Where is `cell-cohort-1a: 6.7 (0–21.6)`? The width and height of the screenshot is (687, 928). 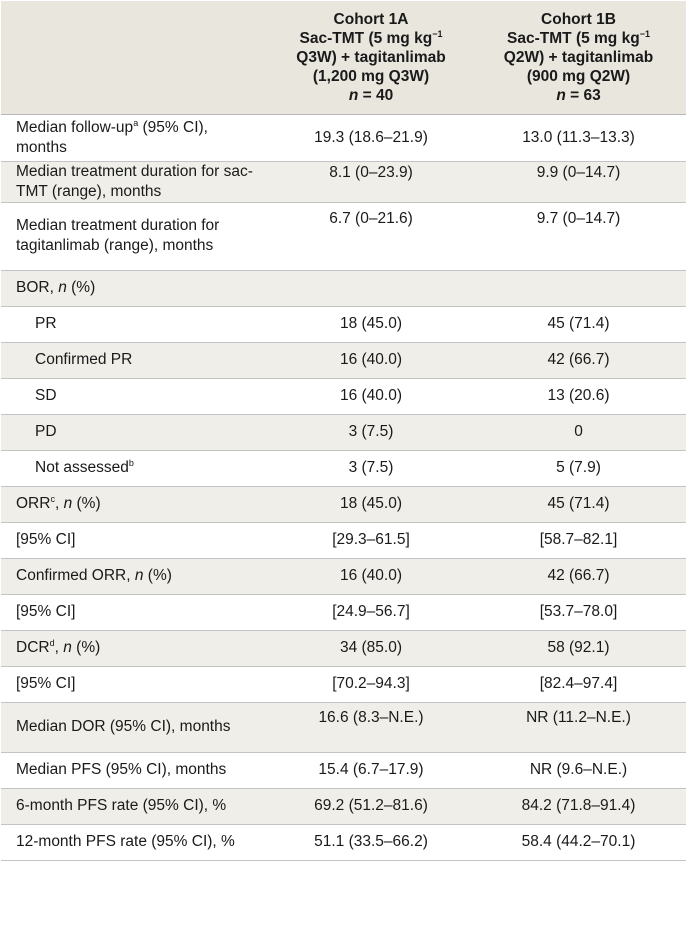 cell-cohort-1a: 6.7 (0–21.6) is located at coordinates (371, 235).